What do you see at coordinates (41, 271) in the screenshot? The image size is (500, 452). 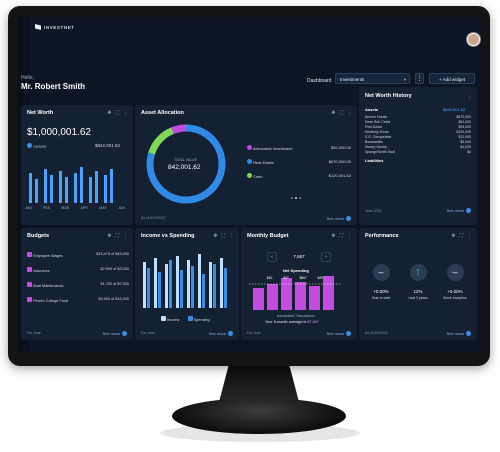 I see `budget-name: Insurance` at bounding box center [41, 271].